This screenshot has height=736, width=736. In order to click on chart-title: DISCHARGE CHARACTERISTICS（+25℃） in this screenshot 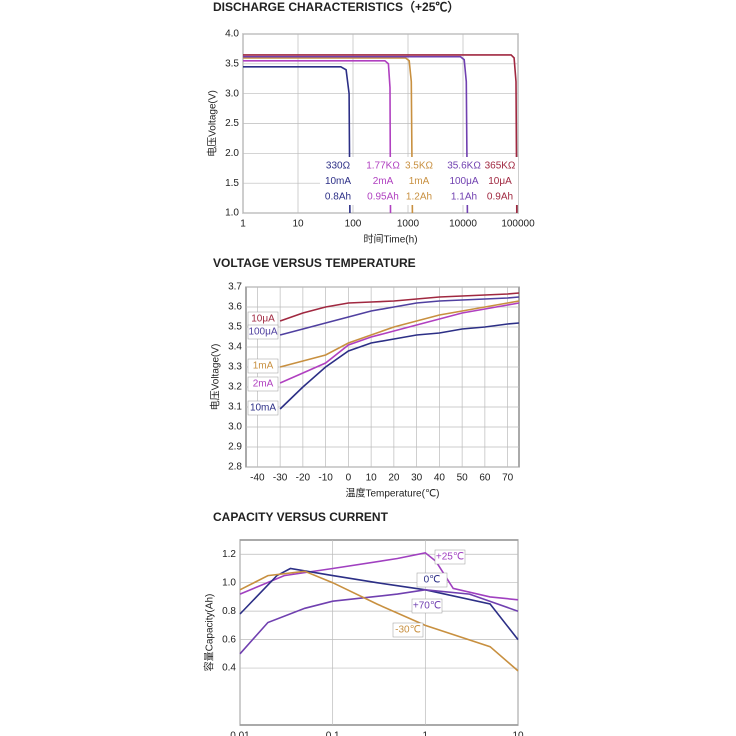, I will do `click(336, 7)`.